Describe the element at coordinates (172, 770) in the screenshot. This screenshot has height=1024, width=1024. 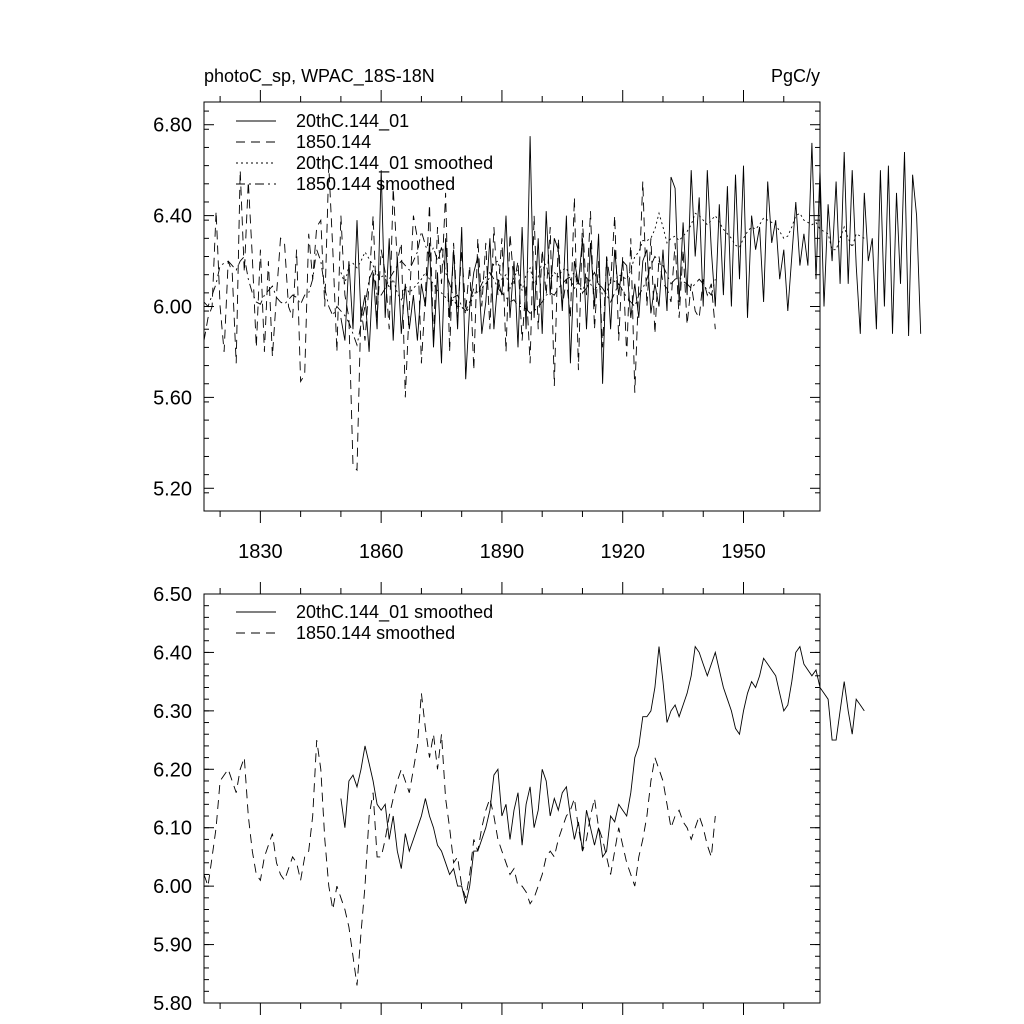
I see `y-tick-label: 6.20` at that location.